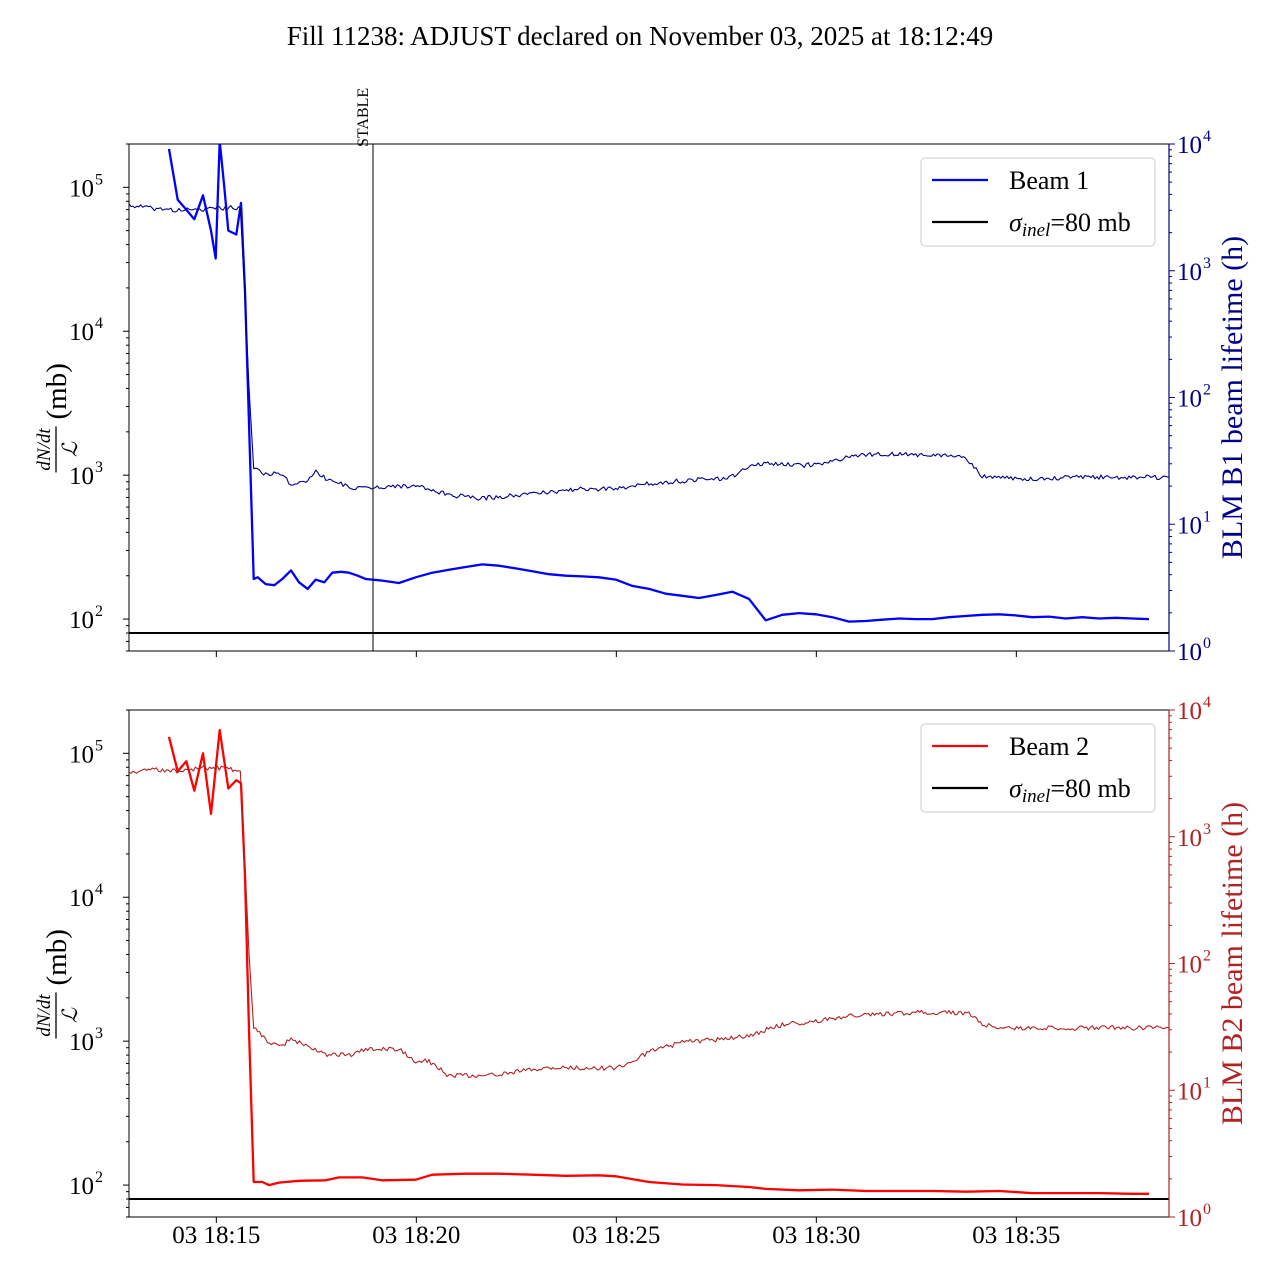 Image resolution: width=1280 pixels, height=1280 pixels. Describe the element at coordinates (1049, 180) in the screenshot. I see `legend-label: Beam 1` at that location.